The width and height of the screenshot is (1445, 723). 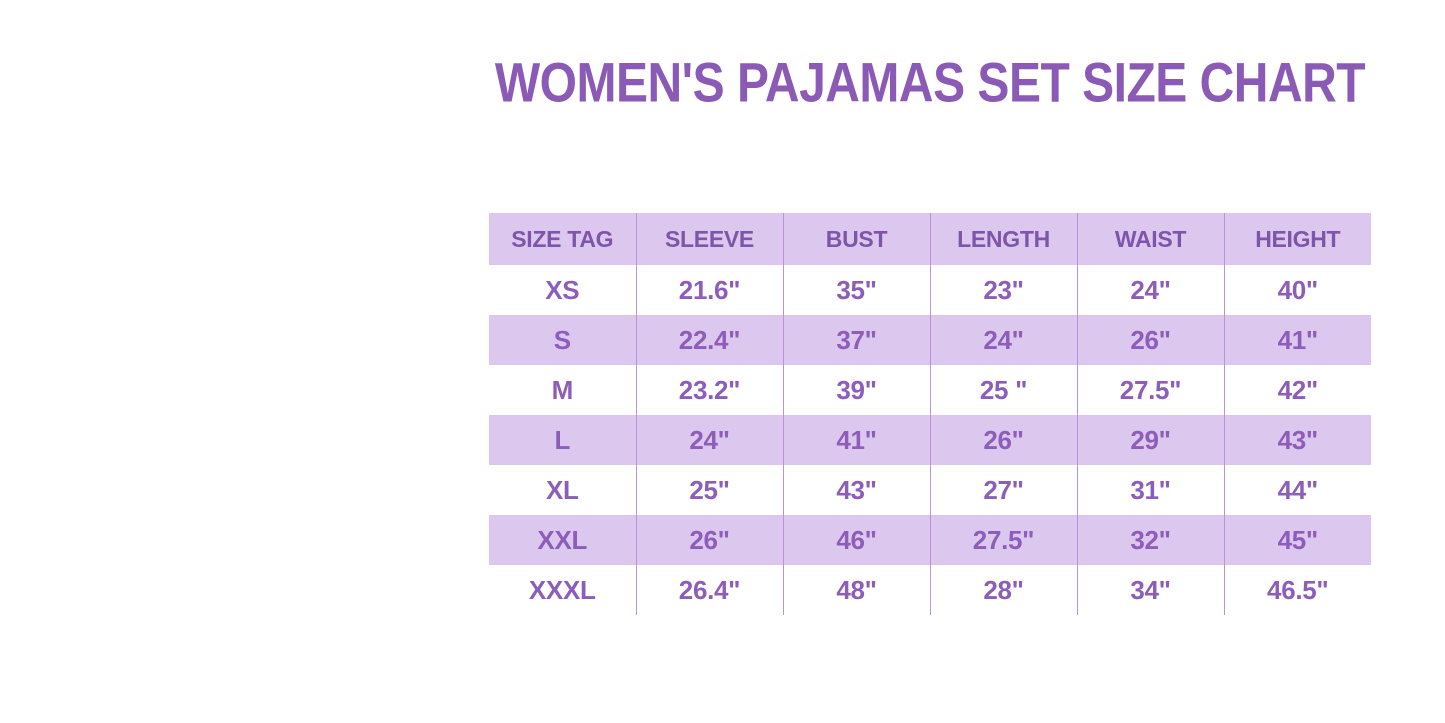 I want to click on table-row: L 24" 41" 26" 29" 43", so click(x=930, y=440).